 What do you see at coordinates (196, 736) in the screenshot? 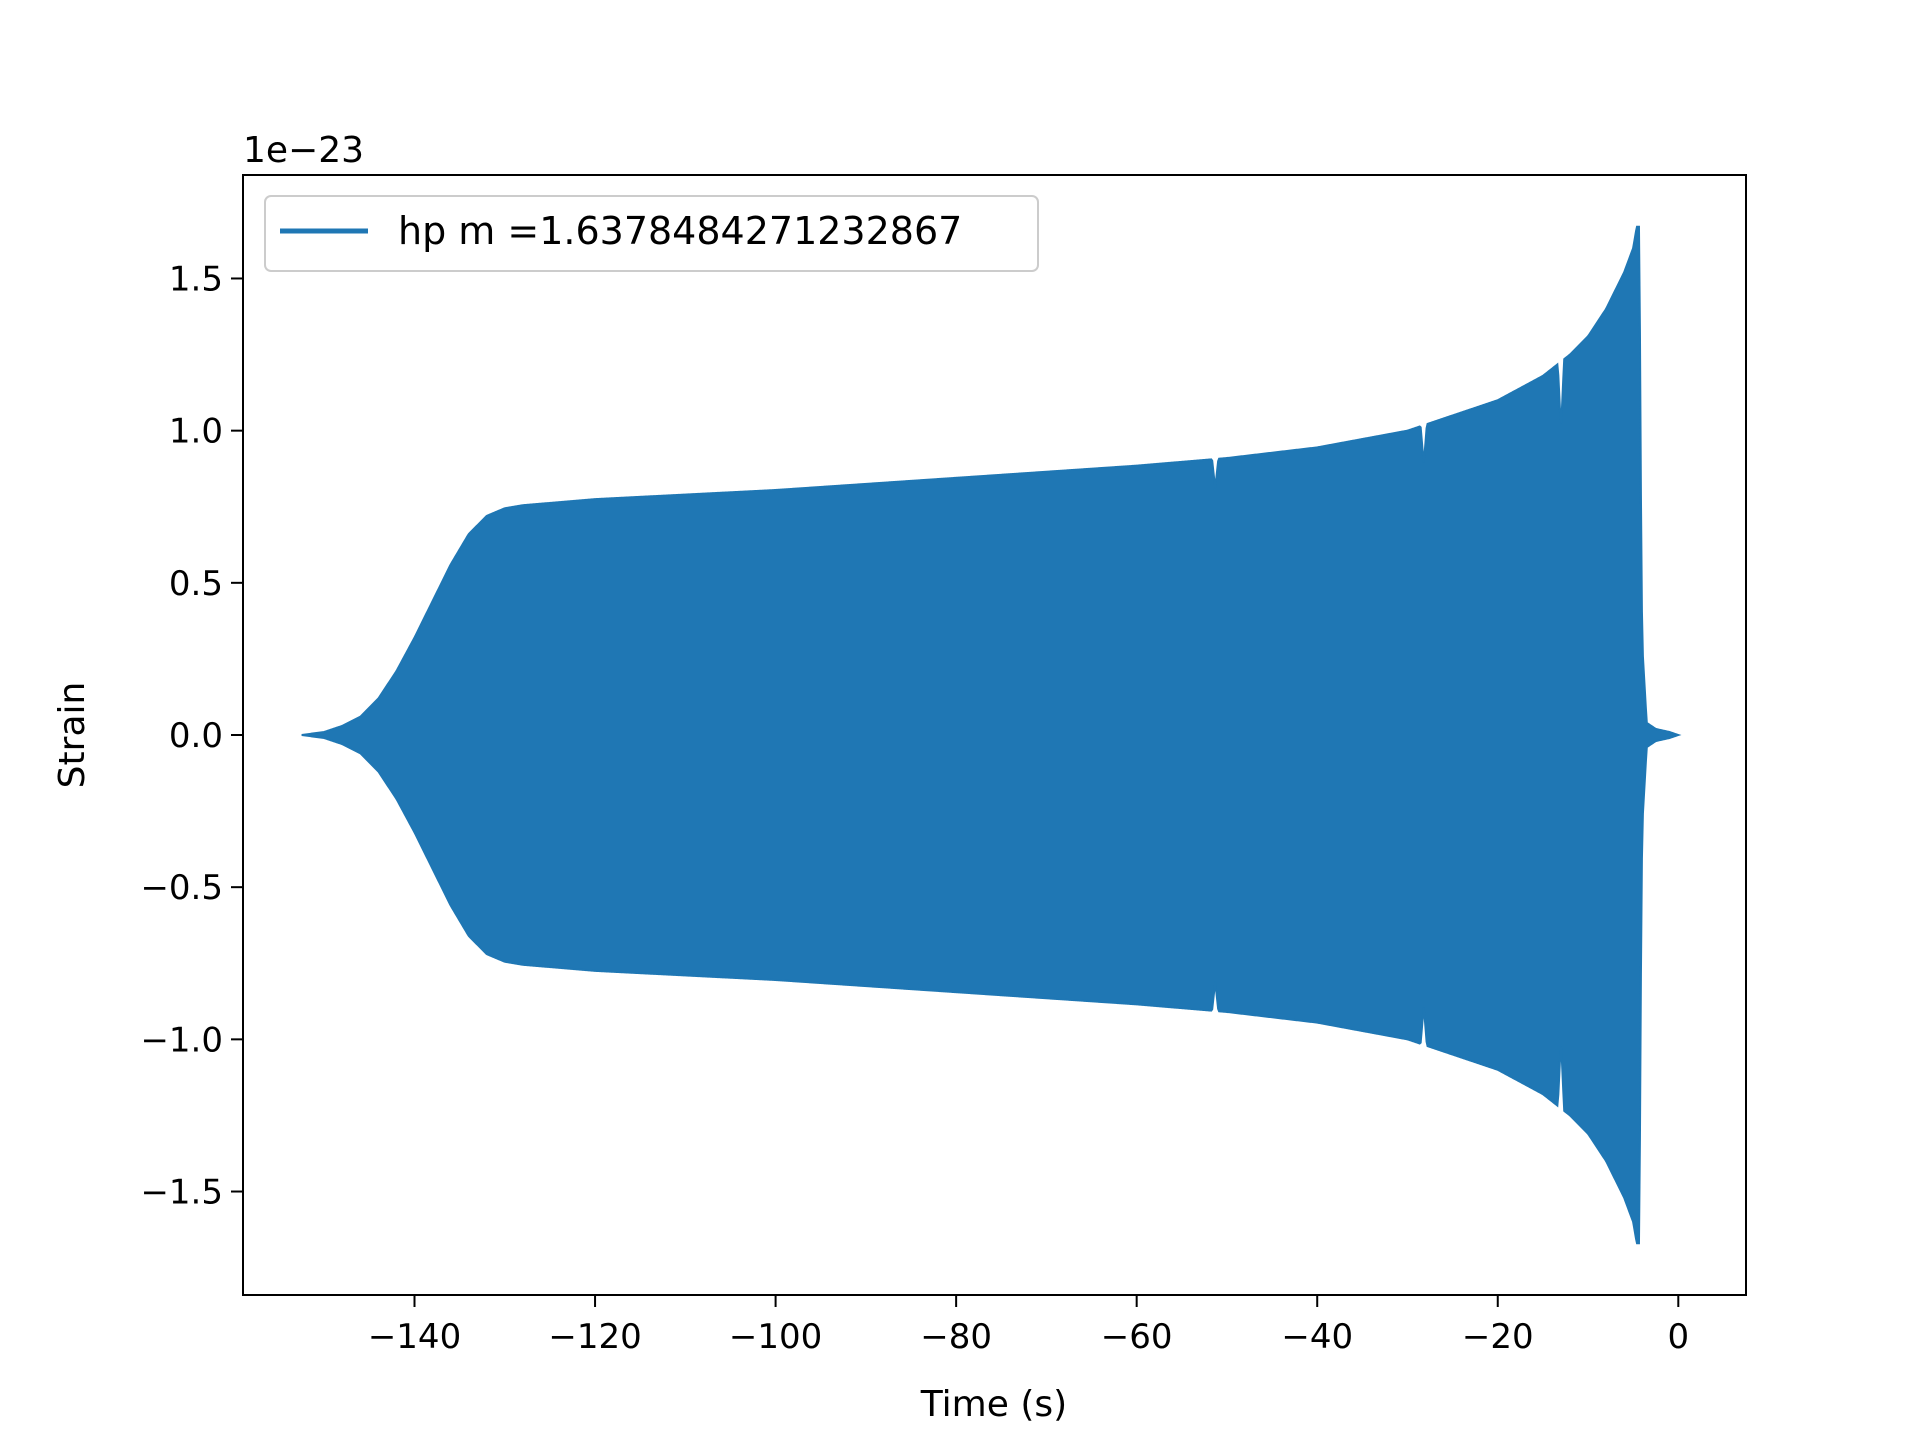
I see `y-tick-label: 0.0` at bounding box center [196, 736].